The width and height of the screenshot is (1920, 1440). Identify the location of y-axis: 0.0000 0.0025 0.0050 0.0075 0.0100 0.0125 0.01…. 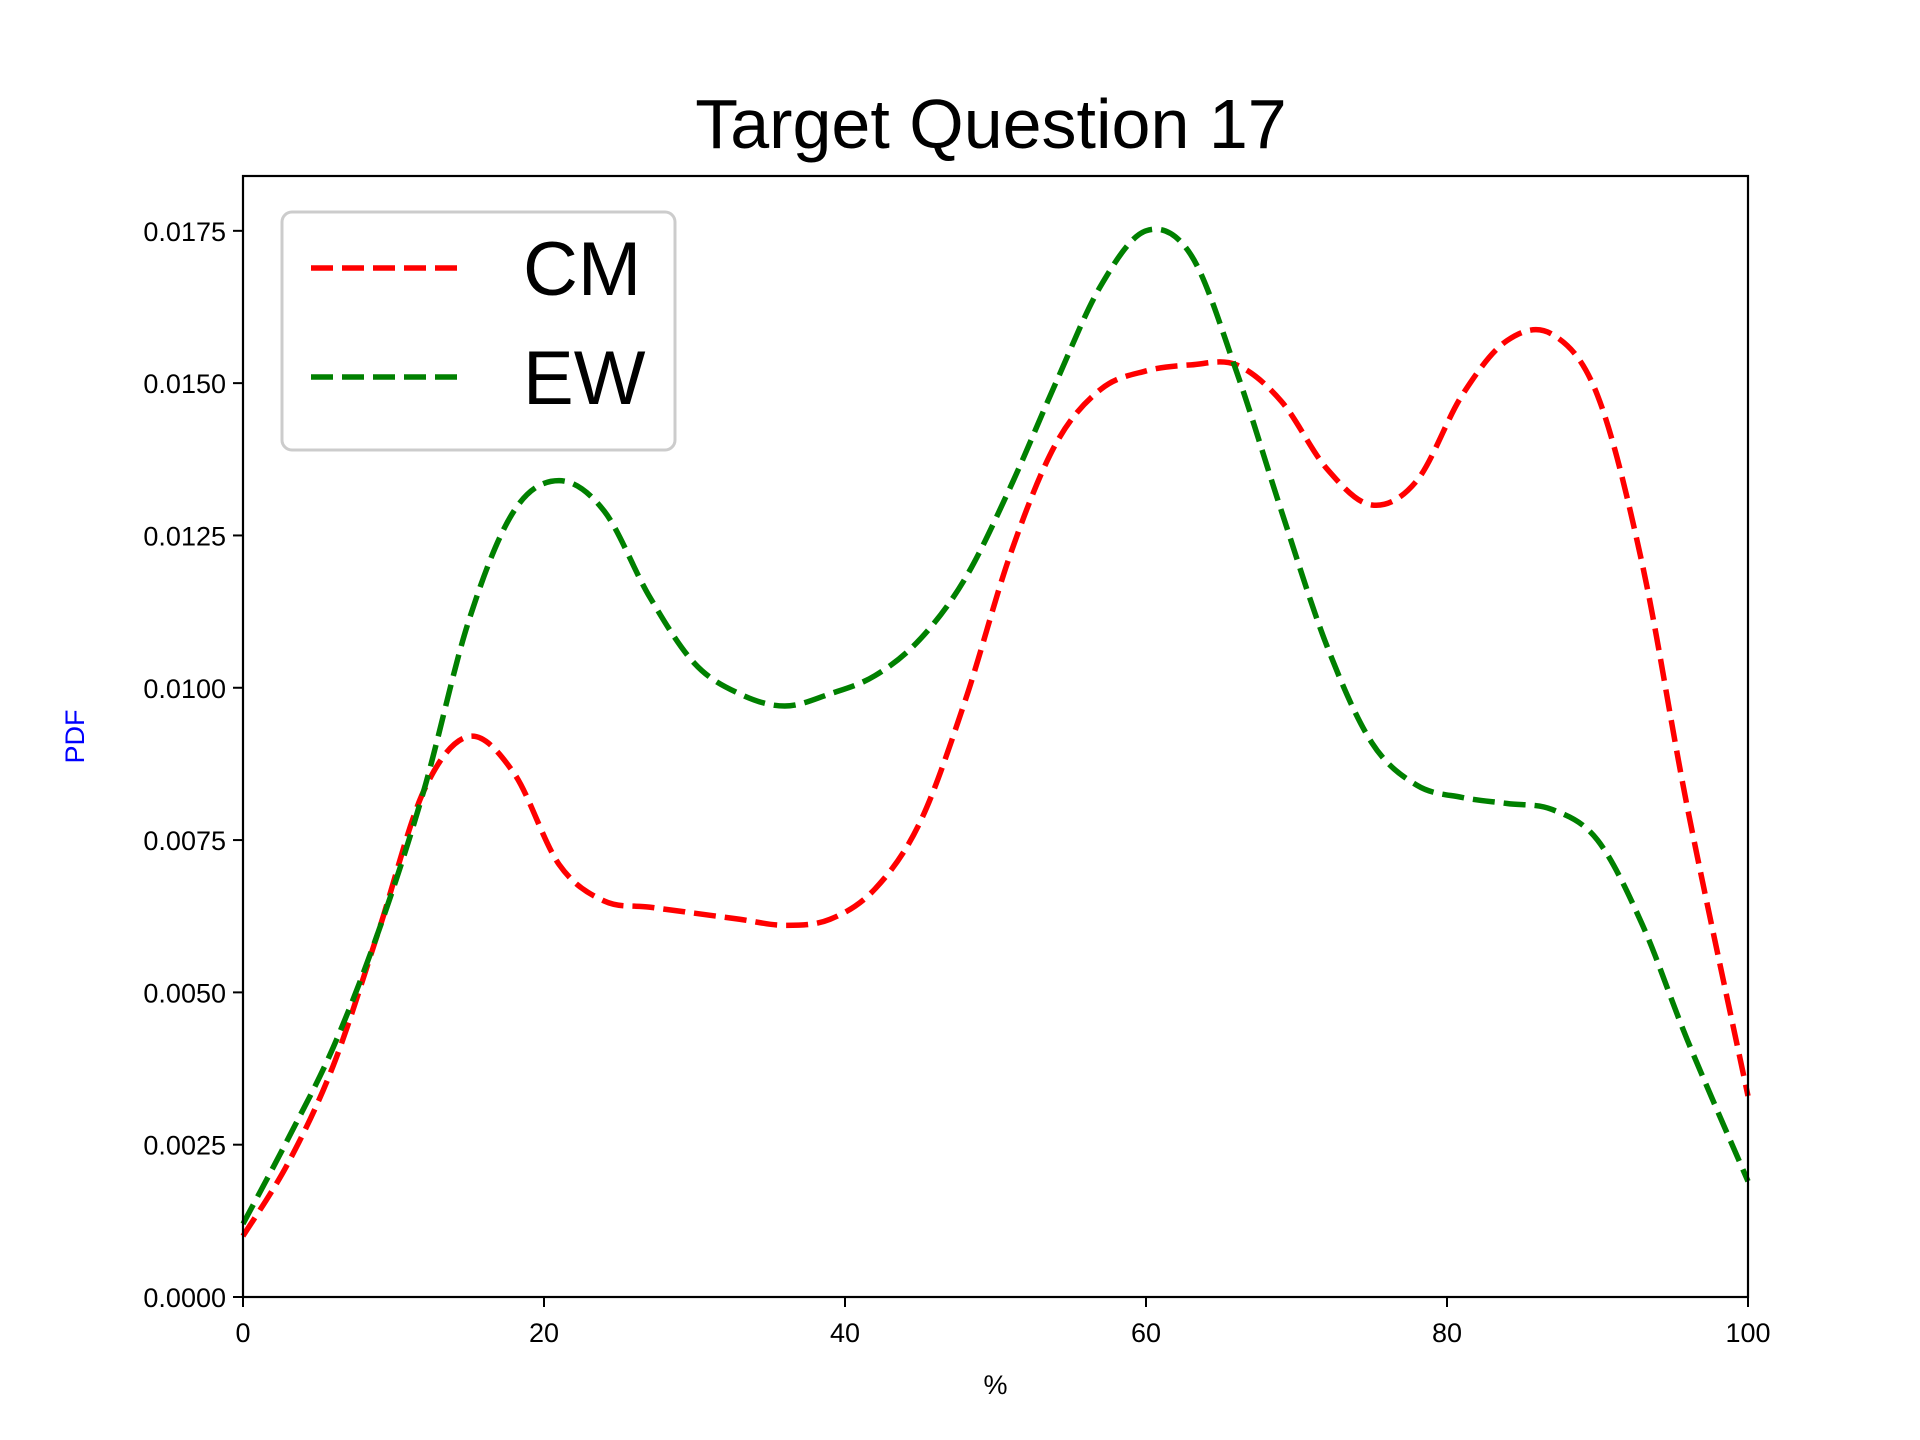
(193, 765).